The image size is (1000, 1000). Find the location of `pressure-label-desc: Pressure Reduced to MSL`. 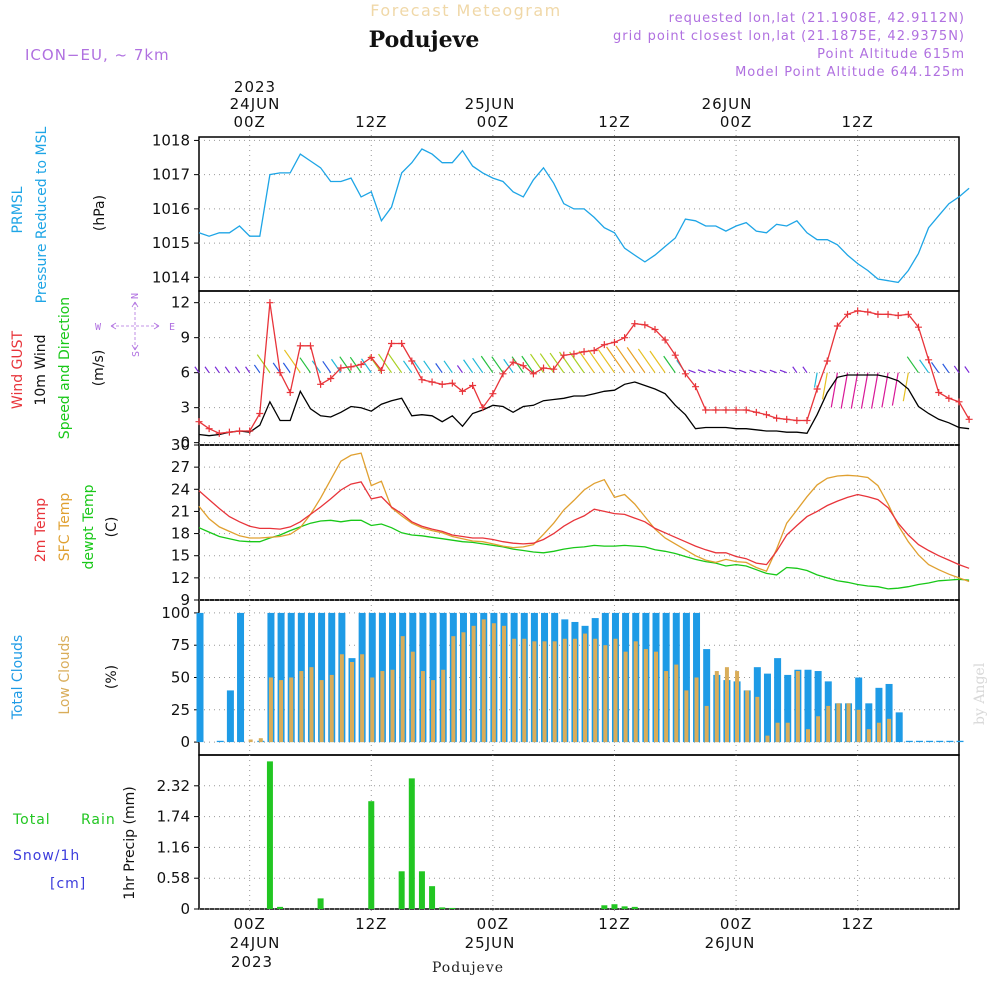

pressure-label-desc: Pressure Reduced to MSL is located at coordinates (42, 214).